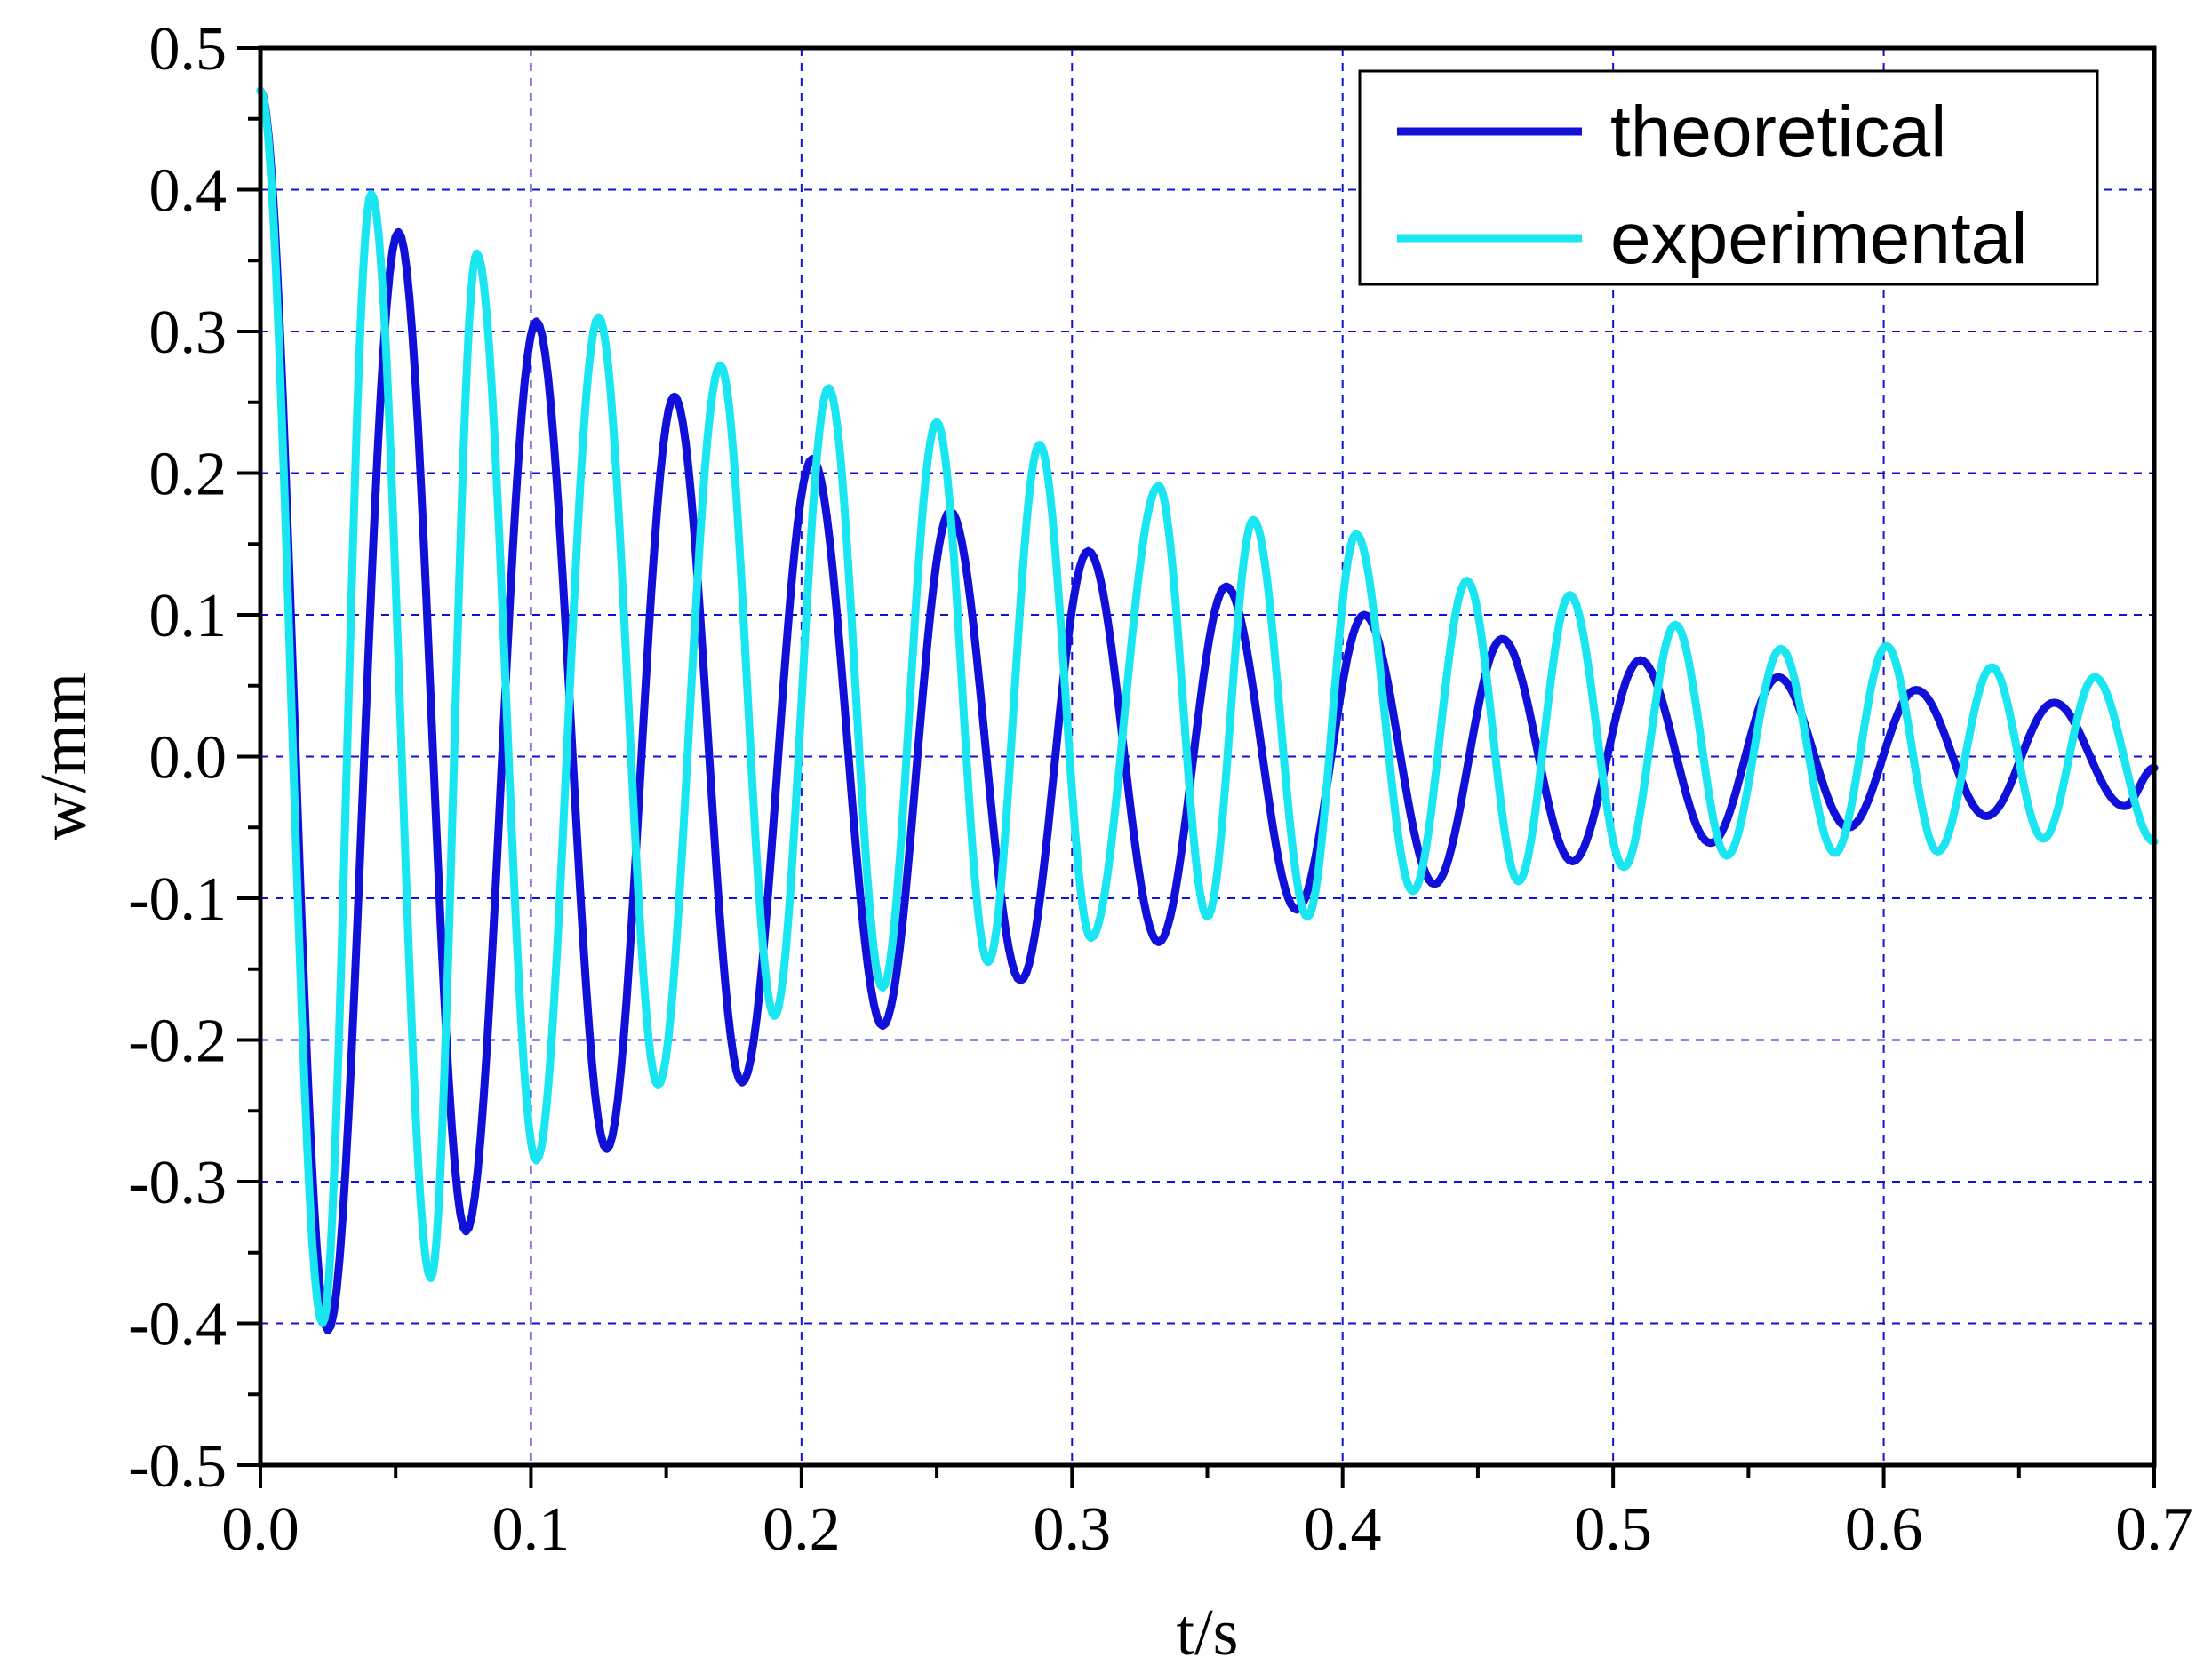 Image resolution: width=2212 pixels, height=1673 pixels. I want to click on legend-box, so click(1728, 177).